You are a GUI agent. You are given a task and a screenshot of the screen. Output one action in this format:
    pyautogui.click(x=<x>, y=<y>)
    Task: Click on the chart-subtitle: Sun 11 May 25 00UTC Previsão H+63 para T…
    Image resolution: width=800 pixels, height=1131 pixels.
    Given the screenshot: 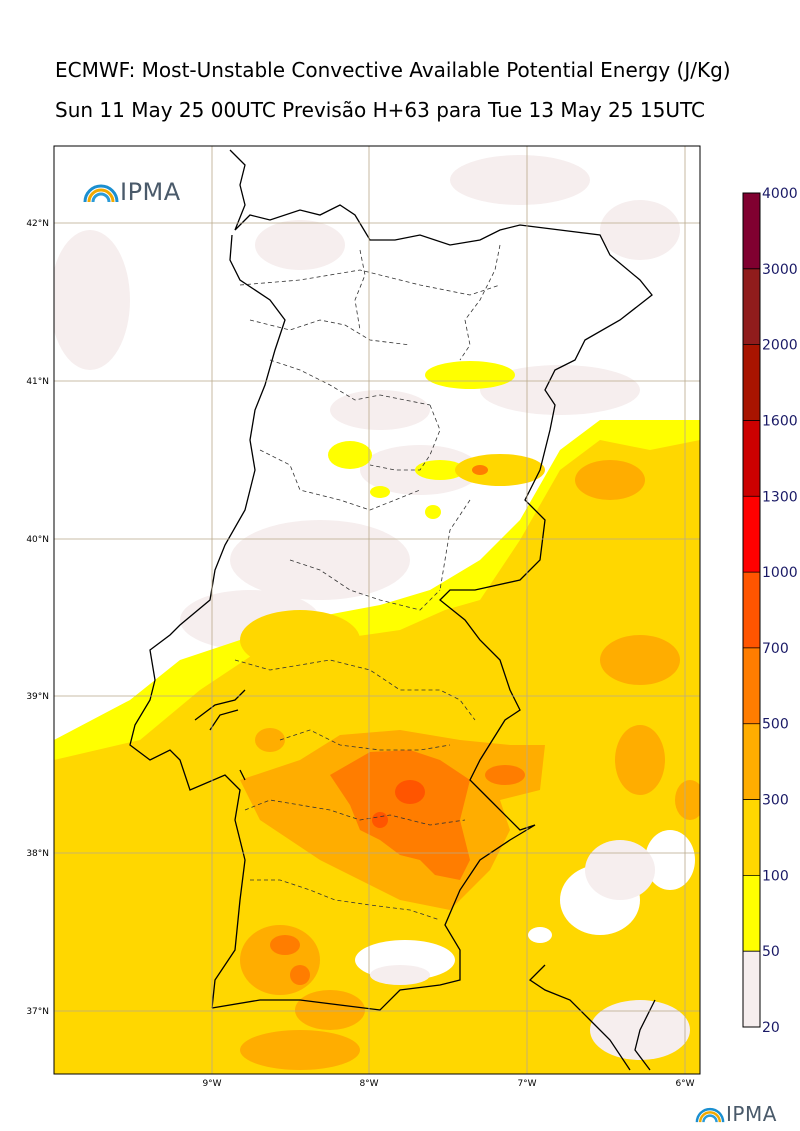 What is the action you would take?
    pyautogui.click(x=380, y=110)
    